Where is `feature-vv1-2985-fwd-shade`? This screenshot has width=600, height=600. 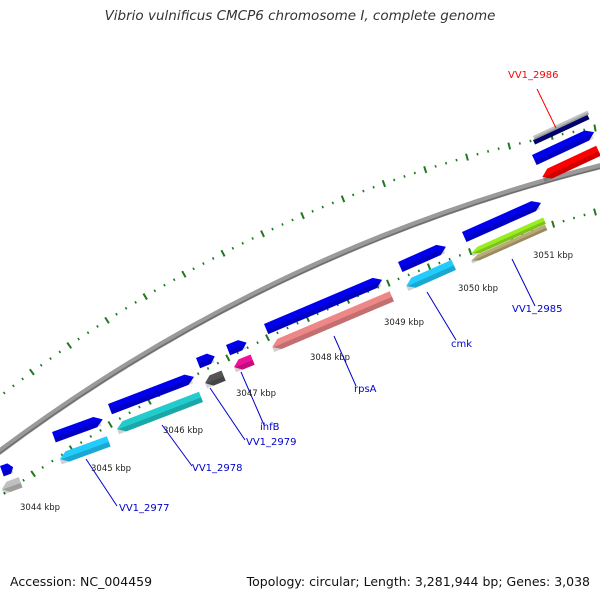
feature-vv1-2985-fwd-shade is located at coordinates (502, 223).